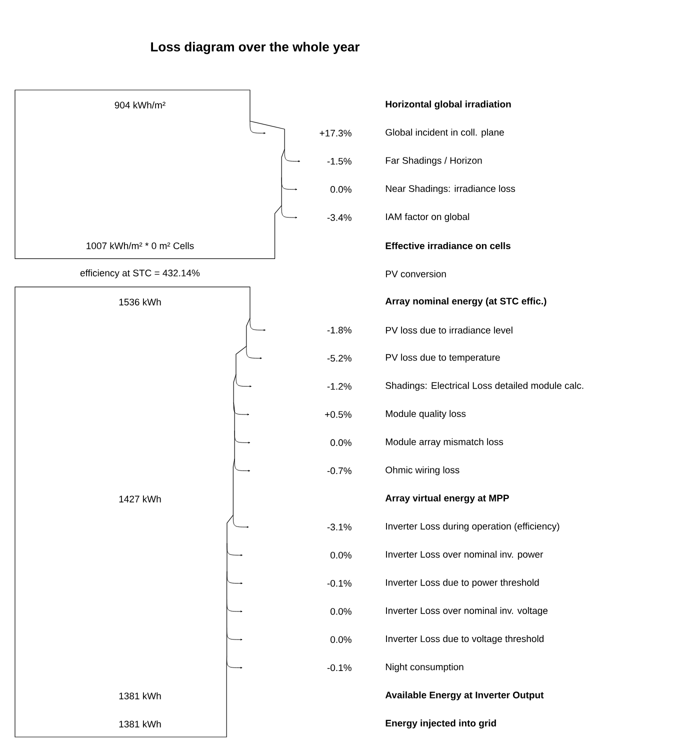 This screenshot has height=740, width=690. What do you see at coordinates (462, 583) in the screenshot?
I see `category-label: Inverter Loss due to power threshold` at bounding box center [462, 583].